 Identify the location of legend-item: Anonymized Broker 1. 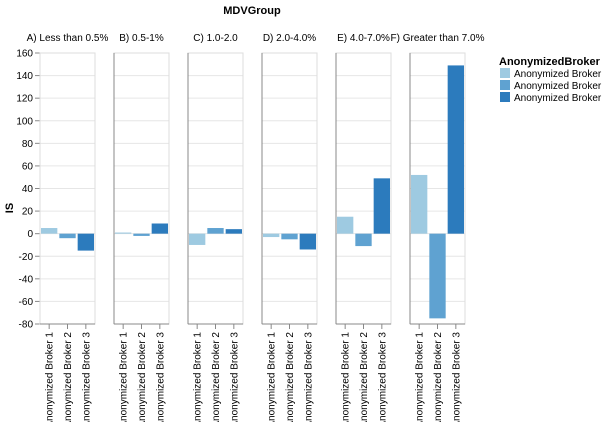
(551, 74).